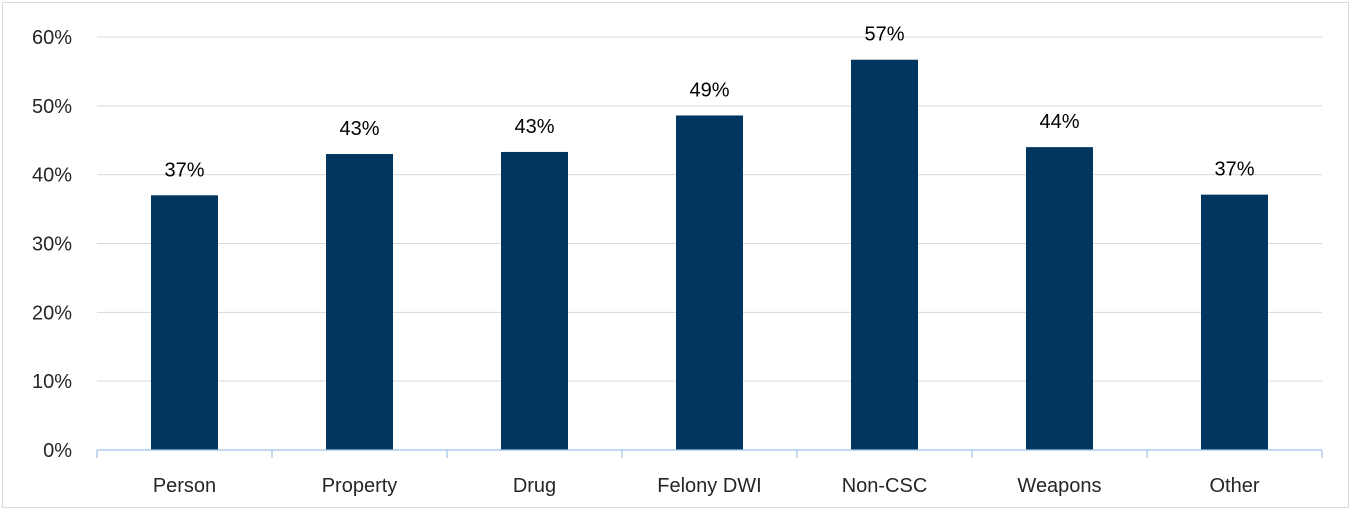 The image size is (1353, 512). What do you see at coordinates (885, 486) in the screenshot?
I see `x-tick-label: Non-CSC` at bounding box center [885, 486].